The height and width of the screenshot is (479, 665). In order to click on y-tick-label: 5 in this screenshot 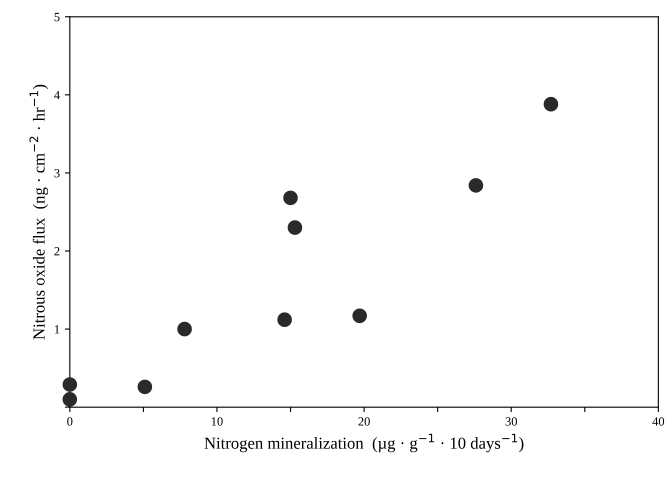, I will do `click(57, 17)`.